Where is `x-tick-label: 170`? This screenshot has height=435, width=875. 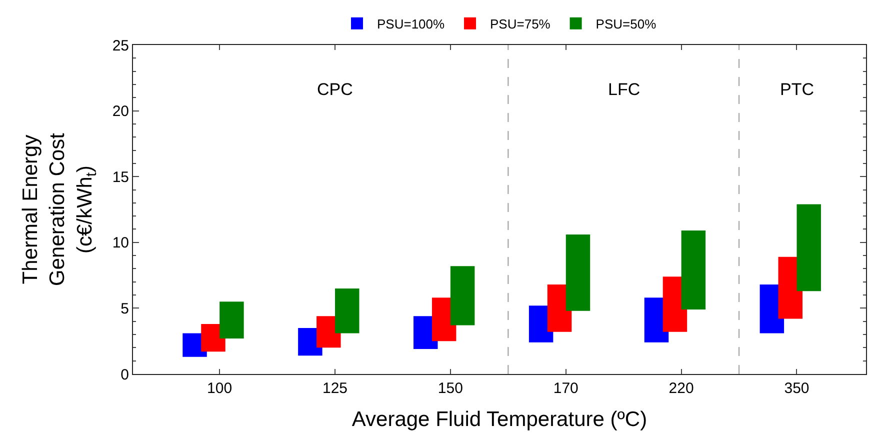 x-tick-label: 170 is located at coordinates (565, 388).